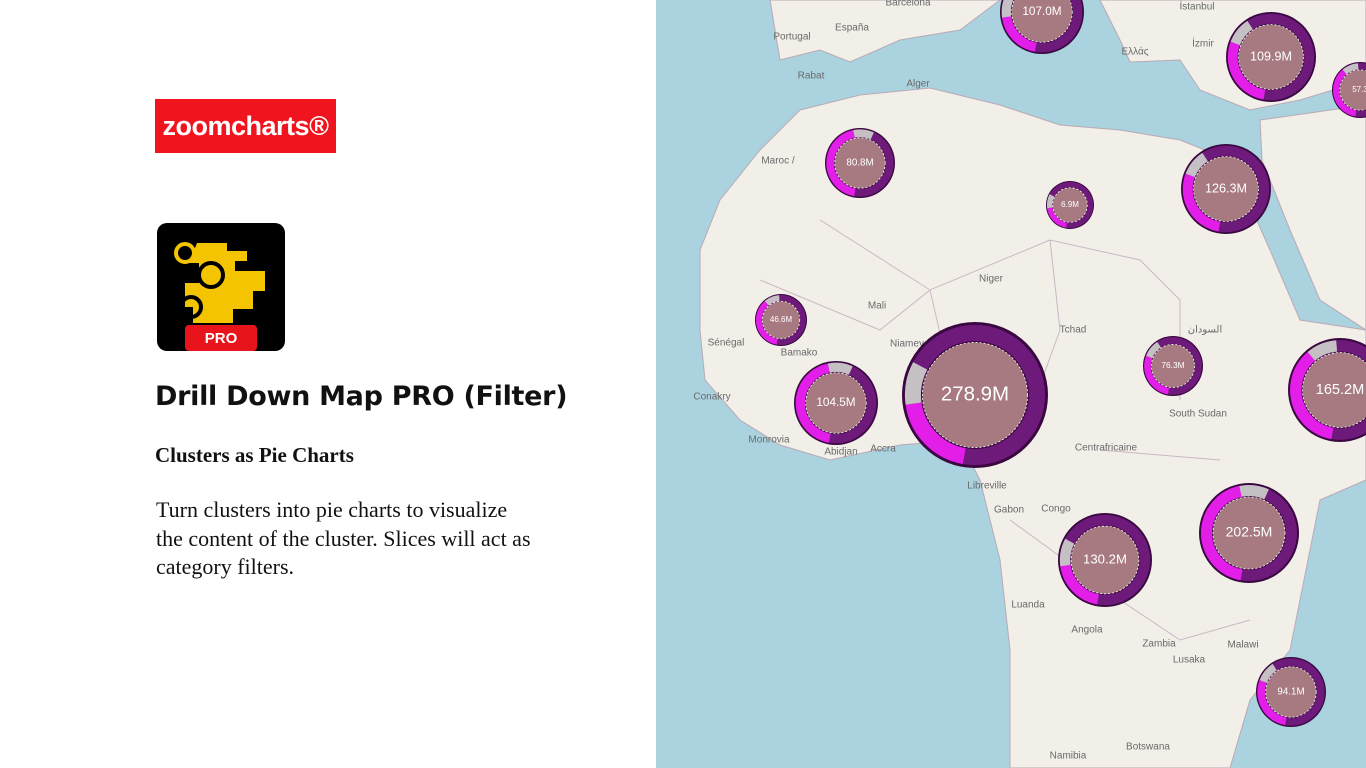 This screenshot has height=768, width=1366. What do you see at coordinates (1134, 52) in the screenshot?
I see `place-label: Ελλάς` at bounding box center [1134, 52].